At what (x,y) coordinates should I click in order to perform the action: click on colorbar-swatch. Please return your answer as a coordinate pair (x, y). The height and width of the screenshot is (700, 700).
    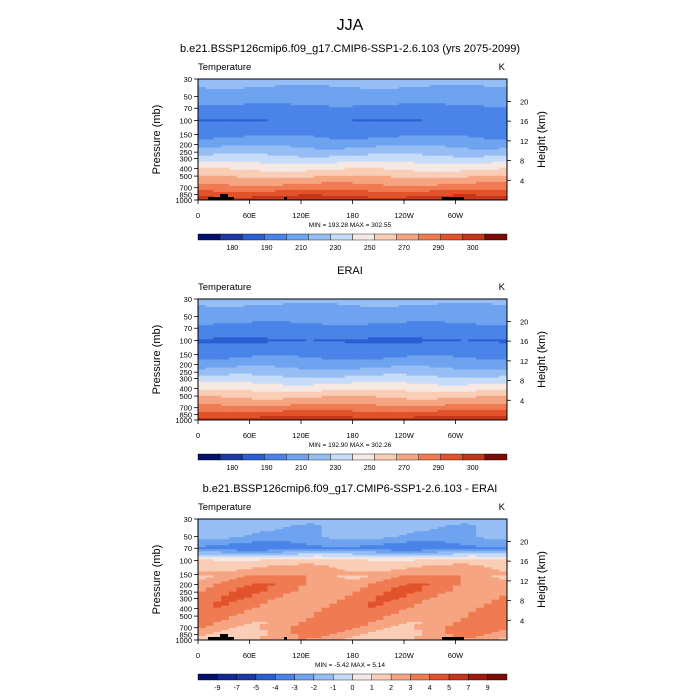
    Looking at the image, I should click on (341, 237).